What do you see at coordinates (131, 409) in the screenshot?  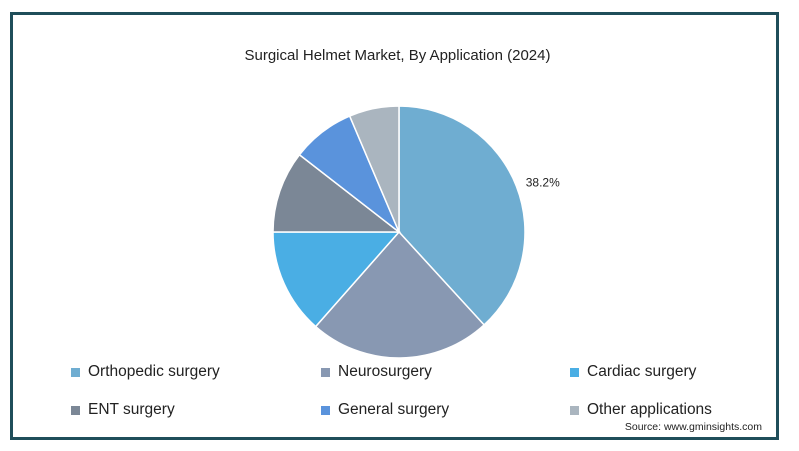 I see `legend-label: ENT surgery` at bounding box center [131, 409].